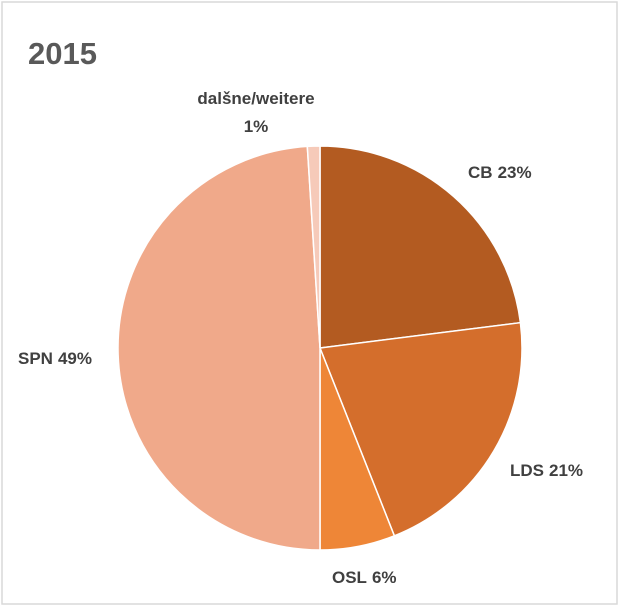  I want to click on category-label: OSL, so click(349, 577).